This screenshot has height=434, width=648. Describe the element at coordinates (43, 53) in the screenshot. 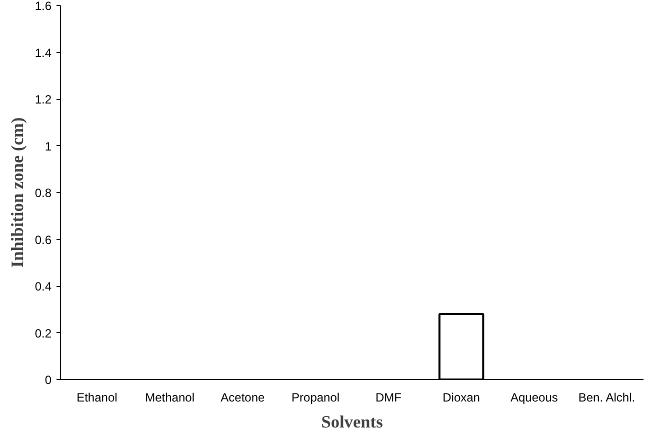

I see `y-tick-label: 1.4` at that location.